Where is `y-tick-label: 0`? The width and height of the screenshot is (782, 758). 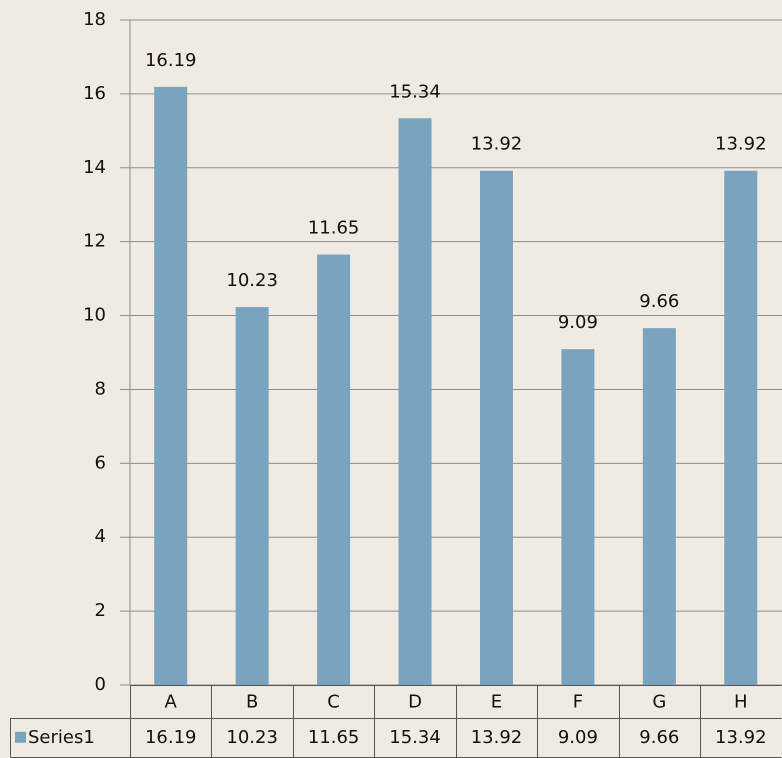
y-tick-label: 0 is located at coordinates (100, 684).